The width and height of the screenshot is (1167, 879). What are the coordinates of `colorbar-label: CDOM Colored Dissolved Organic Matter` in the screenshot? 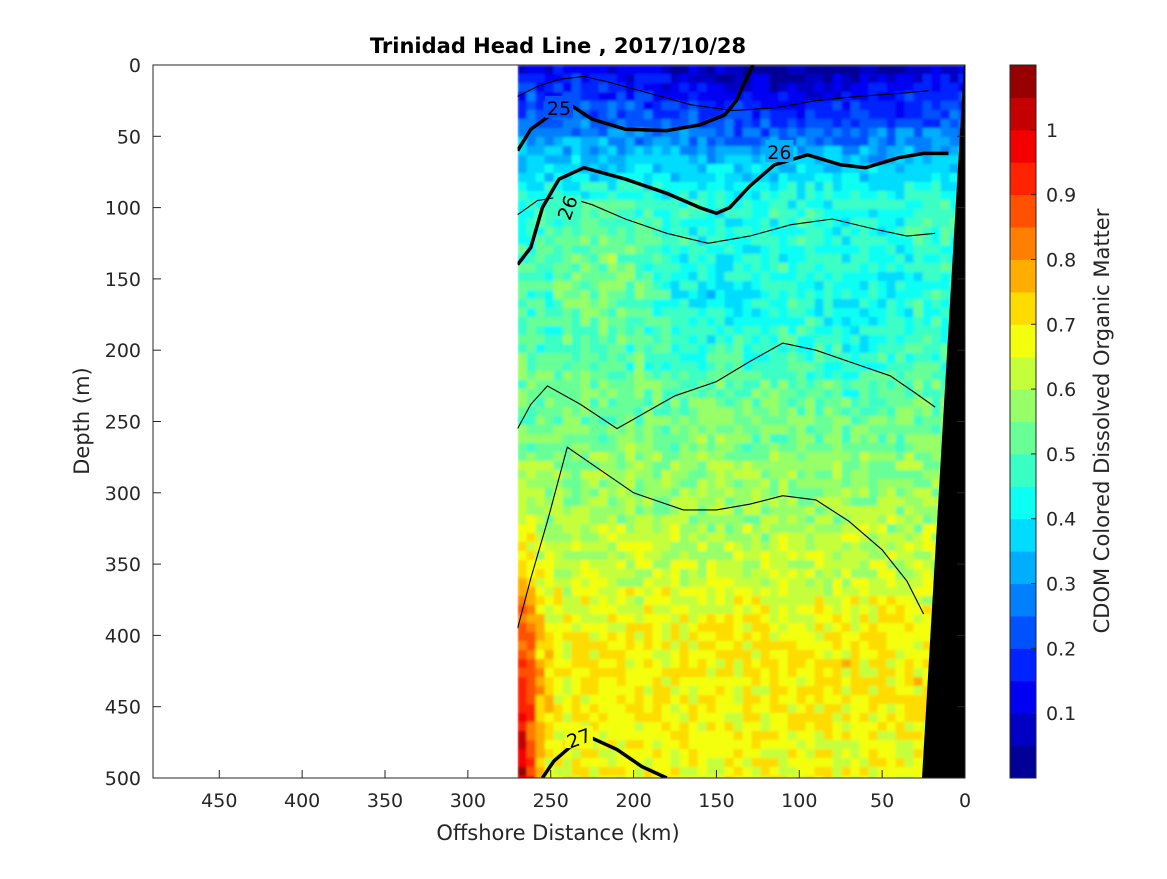 It's located at (1102, 420).